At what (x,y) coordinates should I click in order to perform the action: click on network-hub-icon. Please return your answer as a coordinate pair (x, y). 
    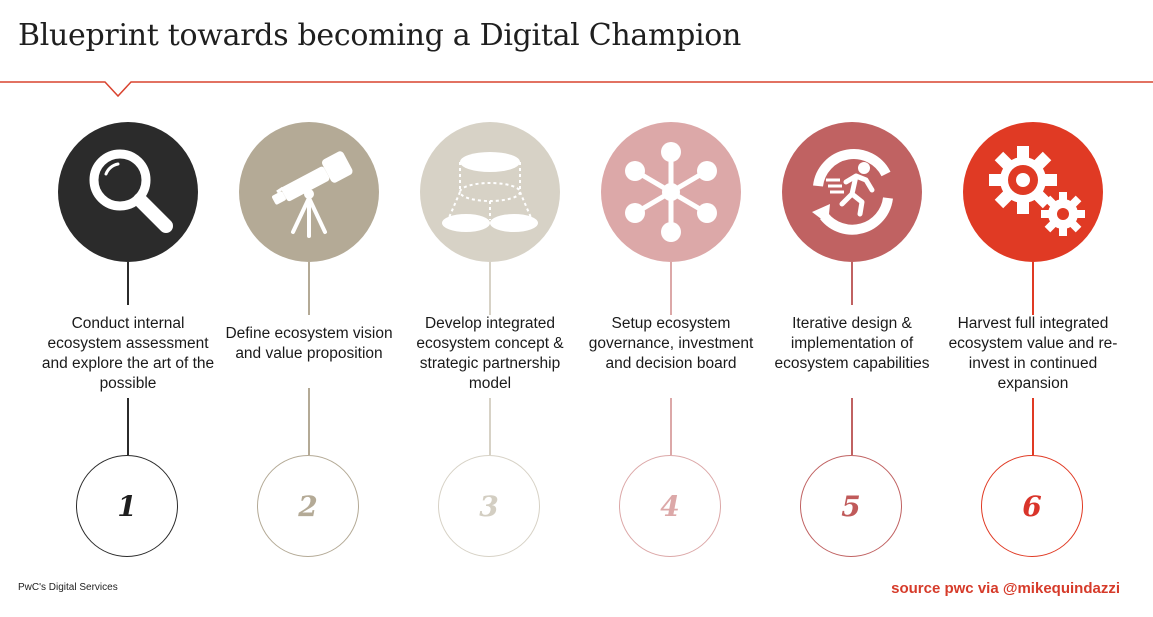
    Looking at the image, I should click on (671, 192).